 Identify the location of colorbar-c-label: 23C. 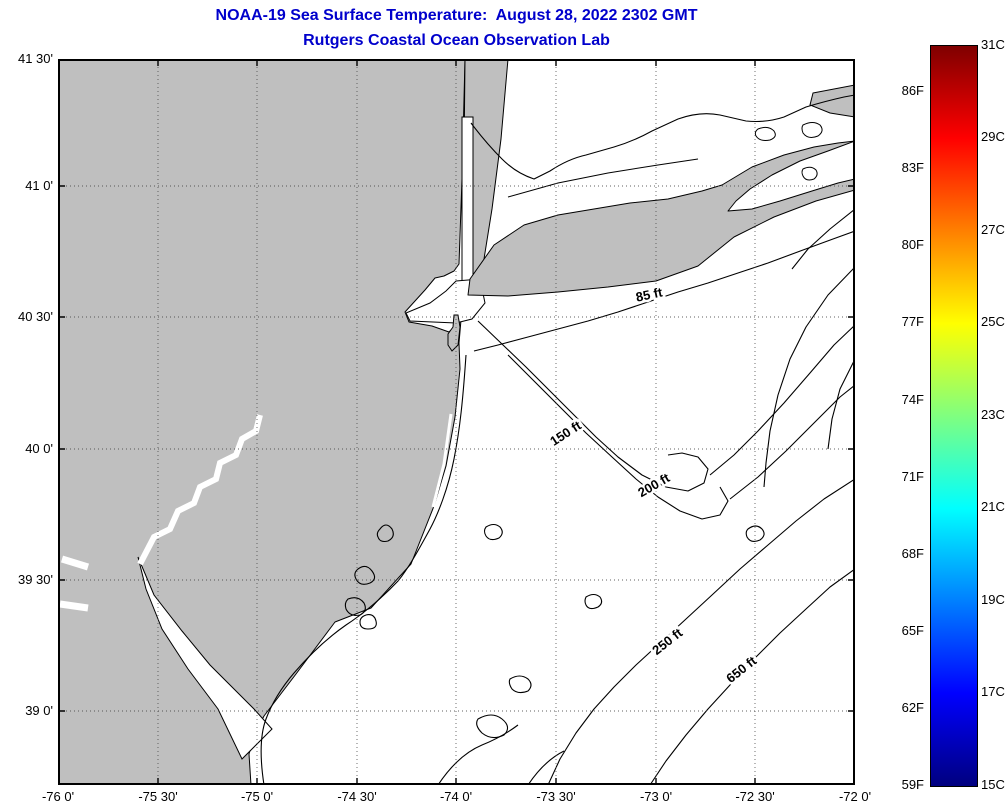
(993, 414).